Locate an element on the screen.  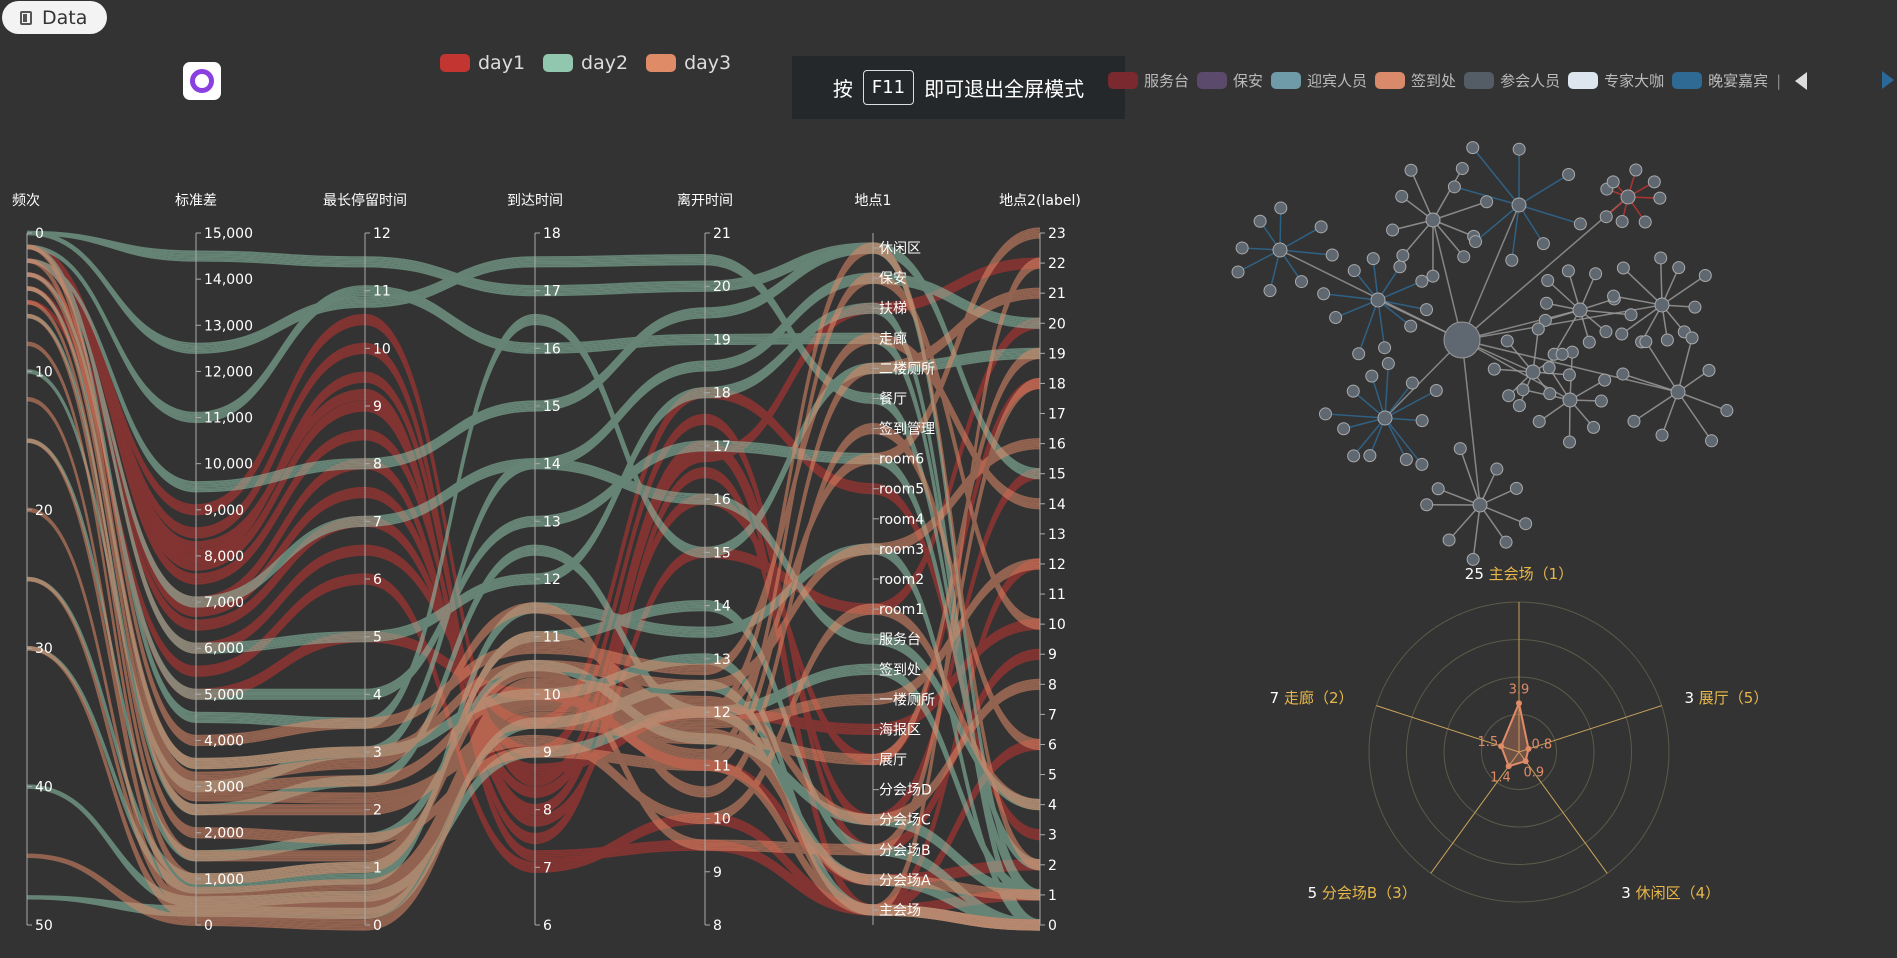
data-button: Data is located at coordinates (54, 17).